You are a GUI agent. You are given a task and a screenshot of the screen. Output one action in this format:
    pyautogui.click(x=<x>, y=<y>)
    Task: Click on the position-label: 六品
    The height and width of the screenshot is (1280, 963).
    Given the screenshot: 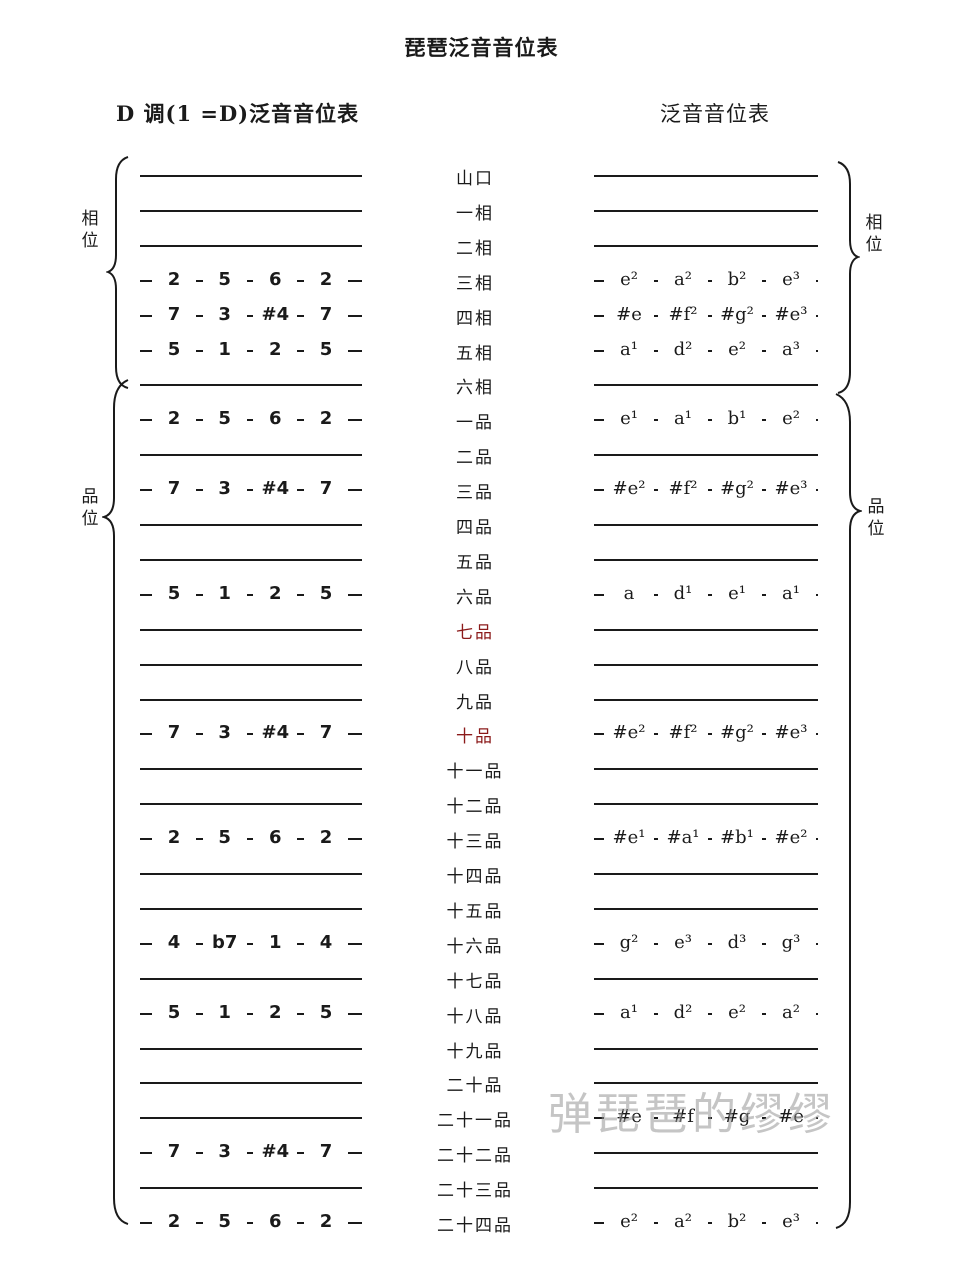 What is the action you would take?
    pyautogui.click(x=475, y=597)
    